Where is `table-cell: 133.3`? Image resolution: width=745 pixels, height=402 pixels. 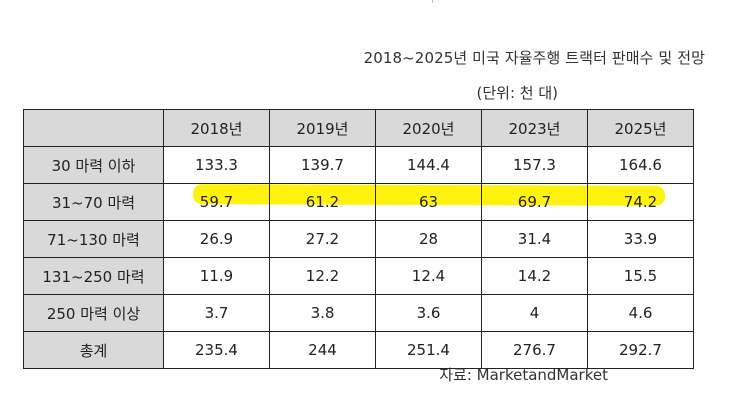 table-cell: 133.3 is located at coordinates (216, 165).